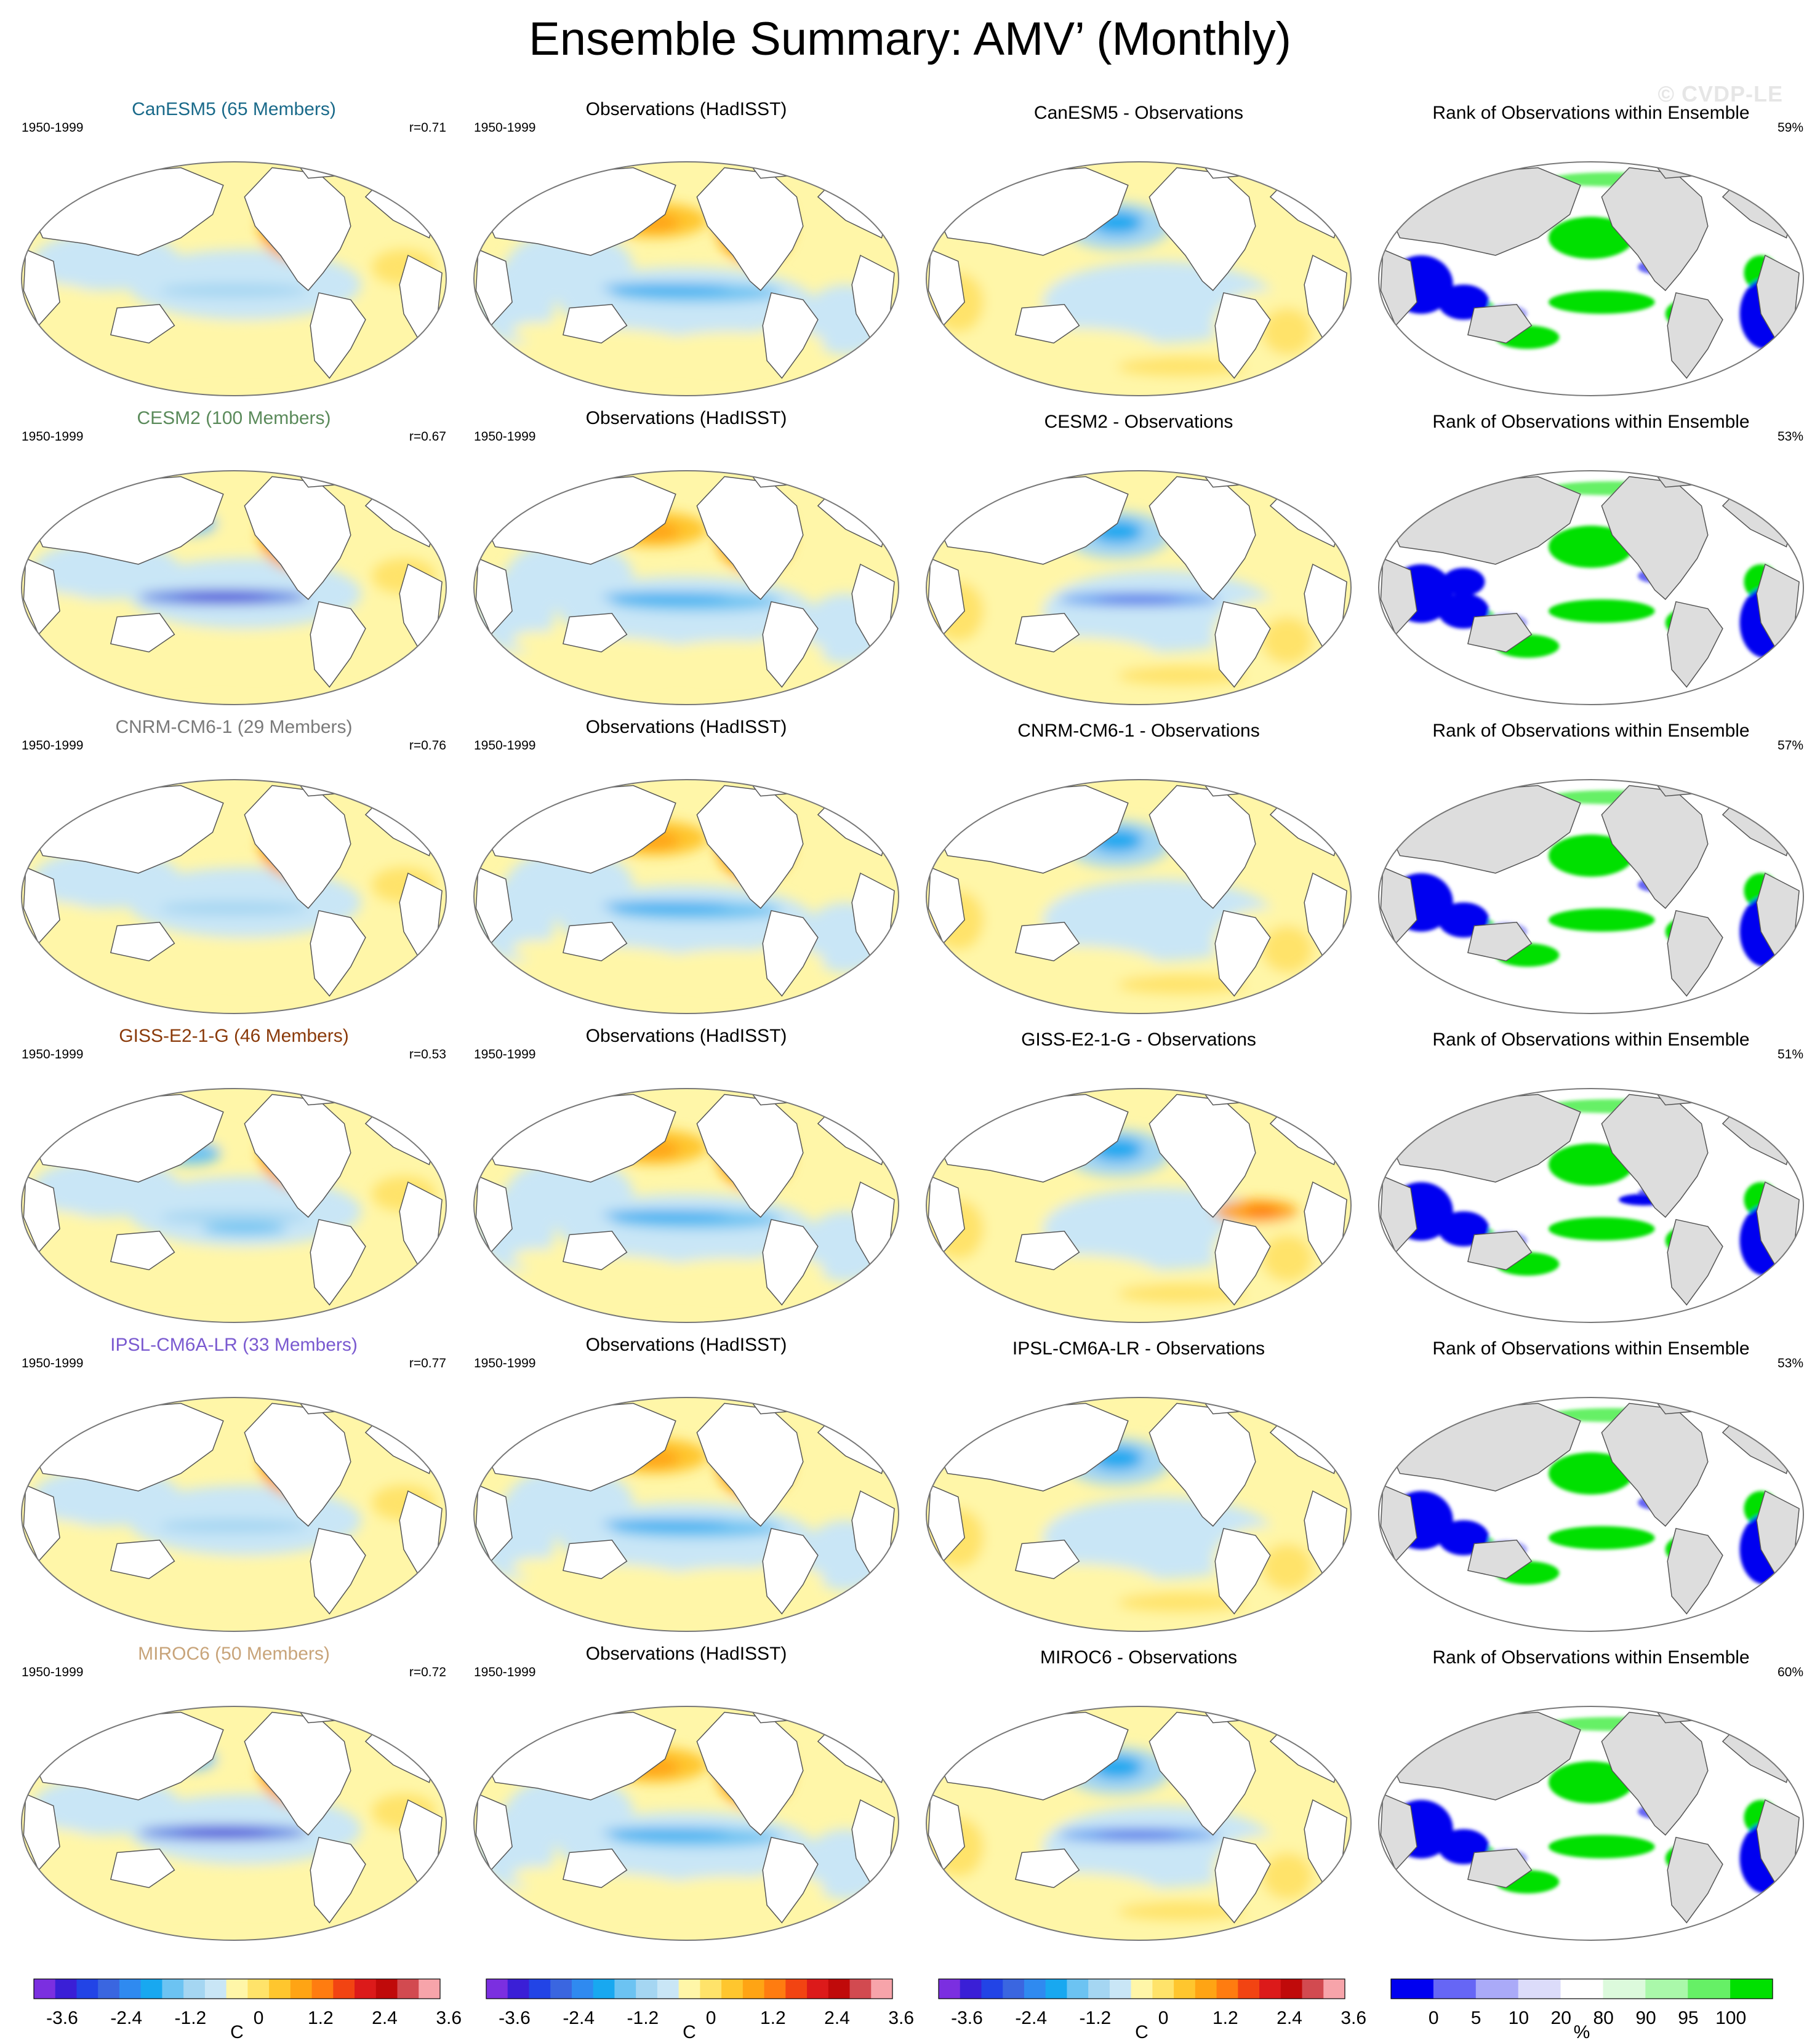  I want to click on colorbar-tick-label: -1.2, so click(191, 2018).